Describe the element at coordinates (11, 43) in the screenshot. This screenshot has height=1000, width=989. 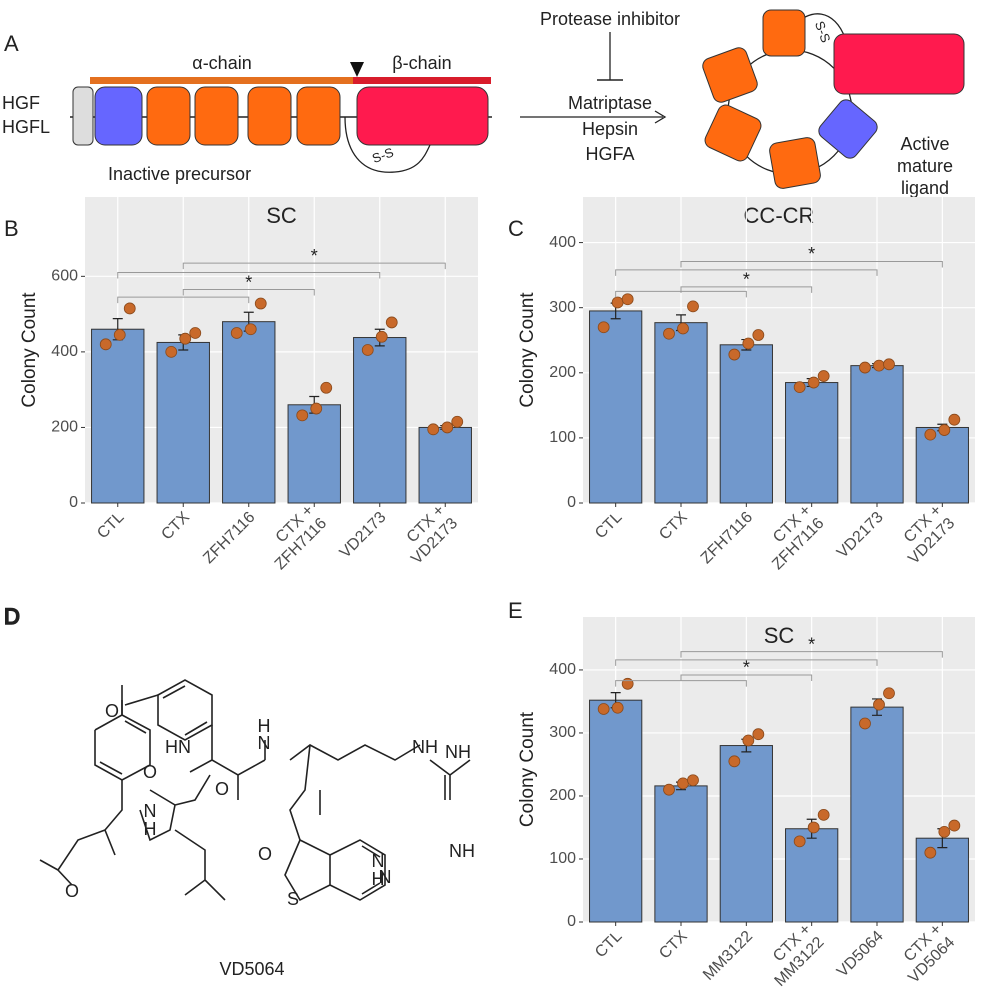
I see `panel-letter: A` at that location.